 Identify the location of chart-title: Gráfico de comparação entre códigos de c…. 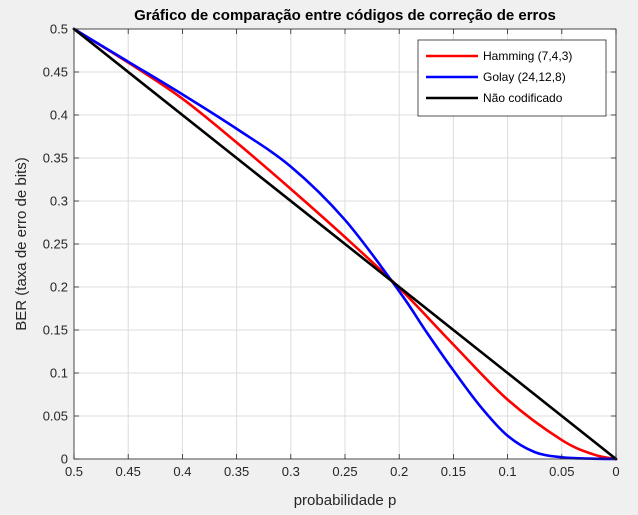
(345, 15).